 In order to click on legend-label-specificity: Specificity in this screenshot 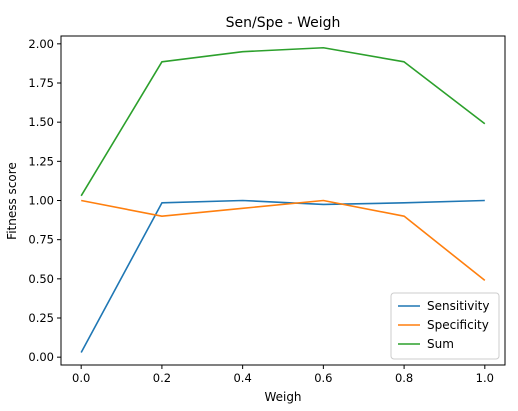, I will do `click(458, 325)`.